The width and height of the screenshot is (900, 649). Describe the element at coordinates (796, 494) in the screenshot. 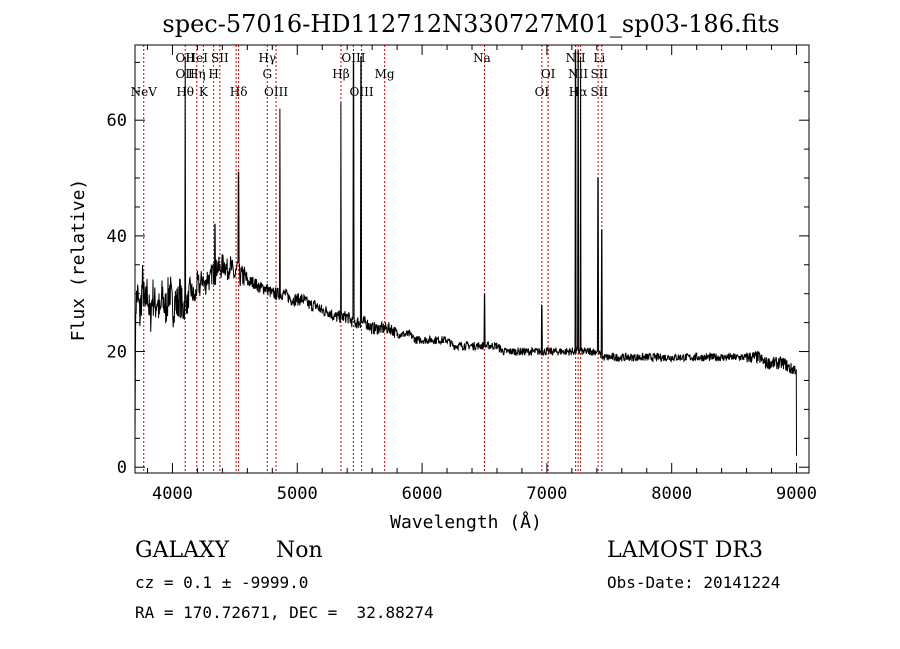

I see `x-tick-label: 9000` at that location.